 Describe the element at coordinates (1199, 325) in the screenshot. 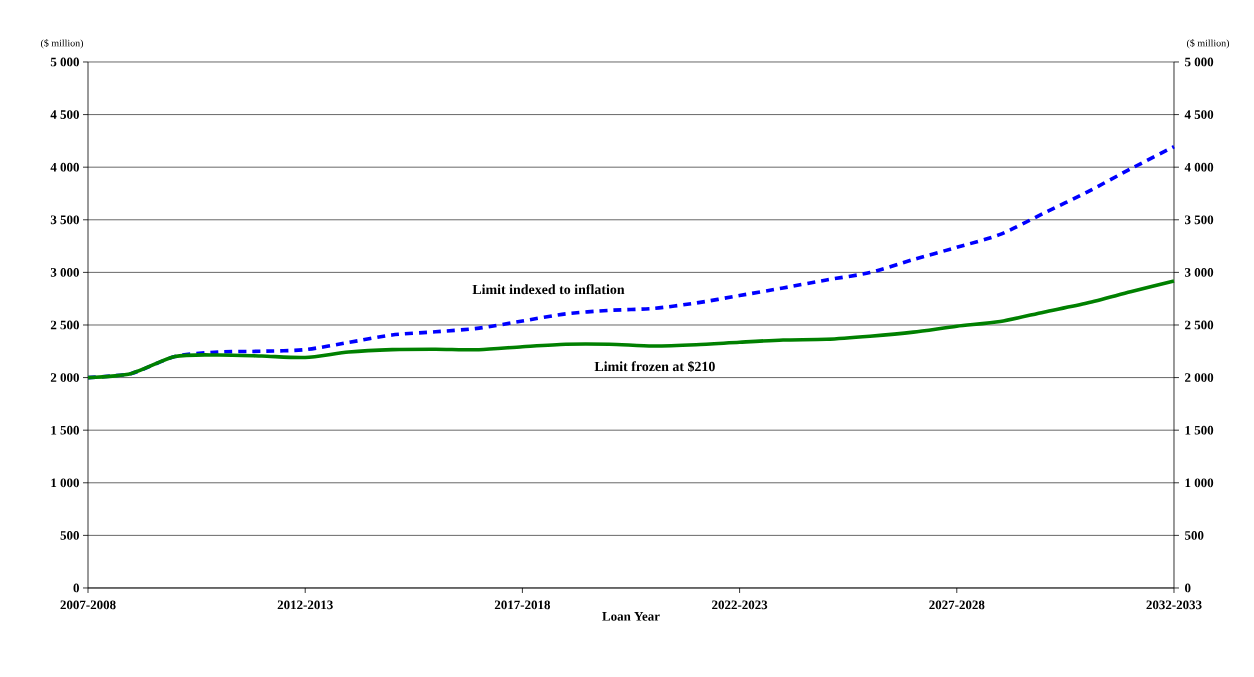

I see `y2-tick-label: 2 500` at that location.